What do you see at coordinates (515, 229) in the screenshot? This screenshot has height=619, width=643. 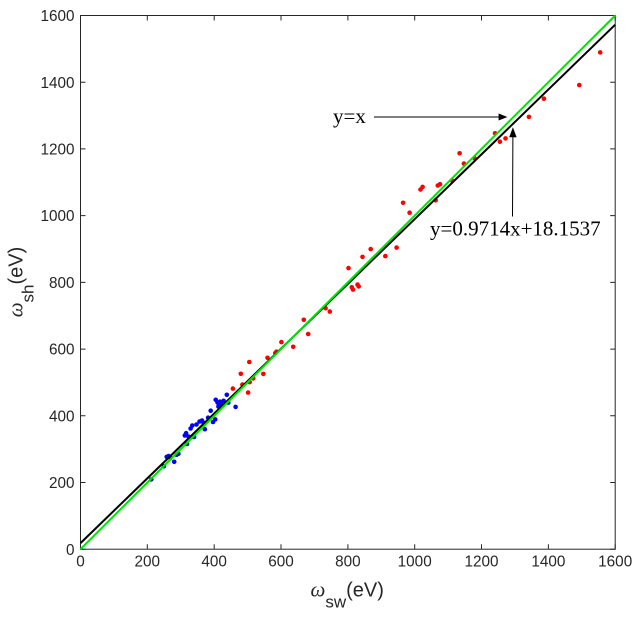 I see `svg-text: y=0.9714x+18.1537` at bounding box center [515, 229].